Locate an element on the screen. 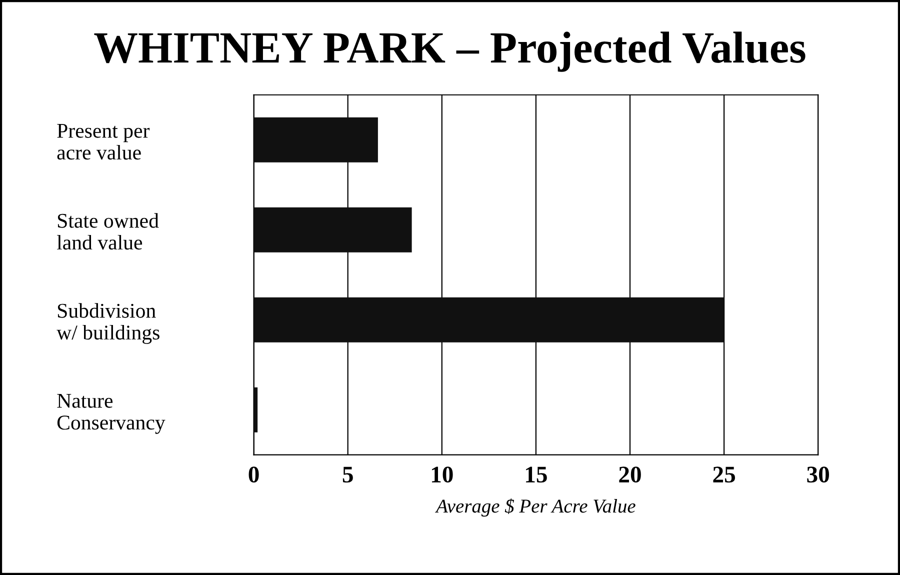  y-tick-label: Nature Conservancy is located at coordinates (111, 414).